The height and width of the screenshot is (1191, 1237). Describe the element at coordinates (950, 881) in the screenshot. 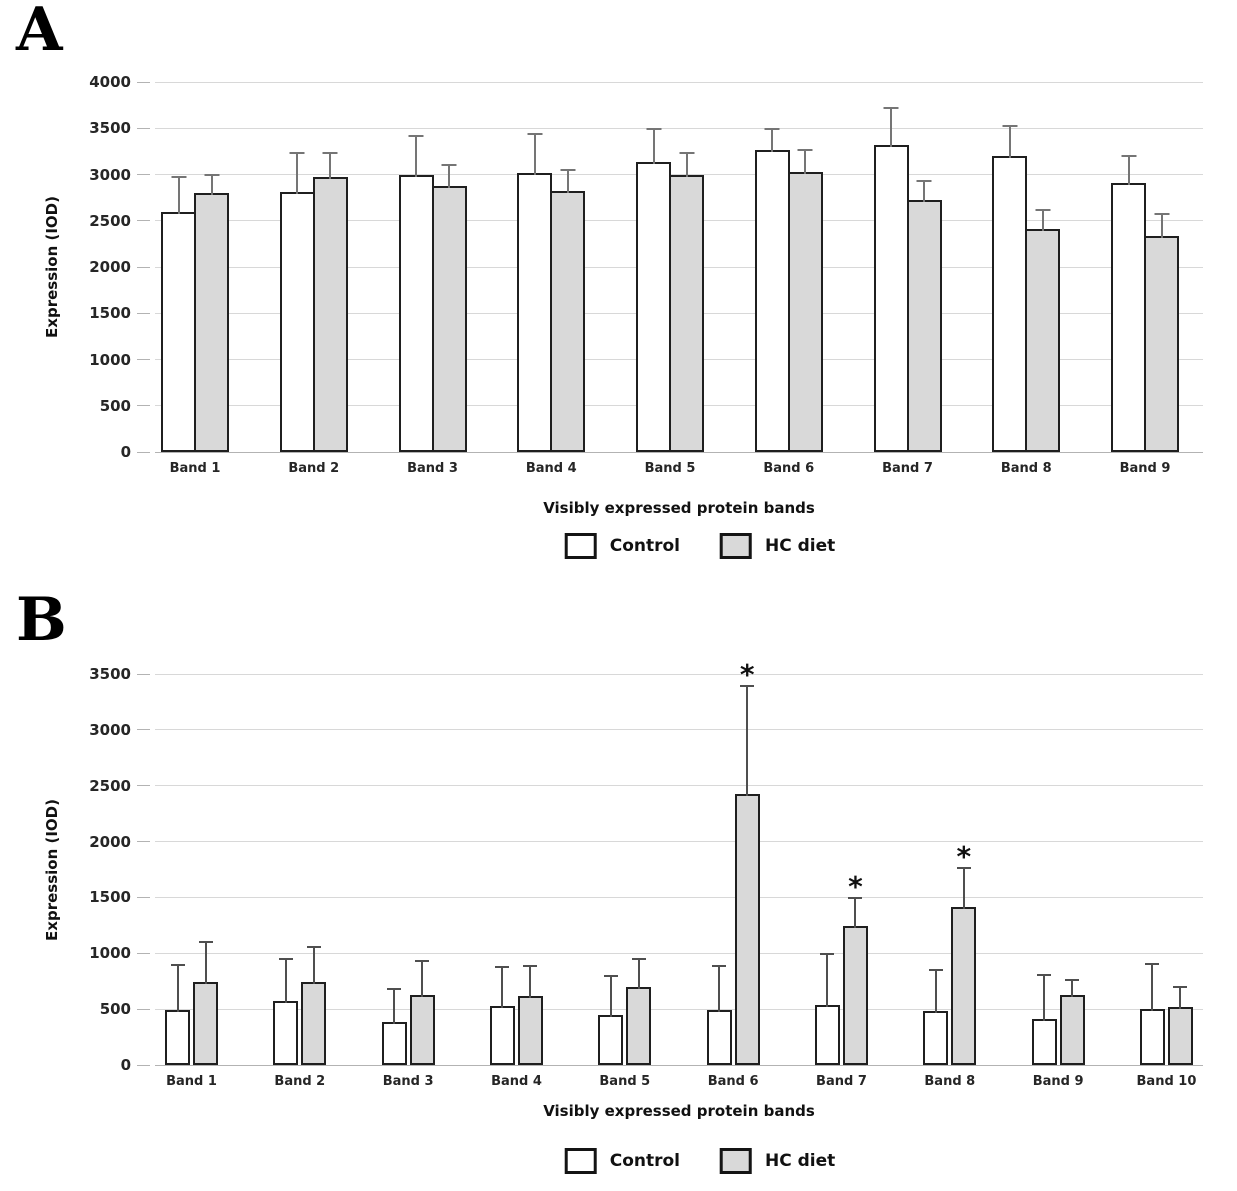

I see `band-group: * Band 8` at that location.